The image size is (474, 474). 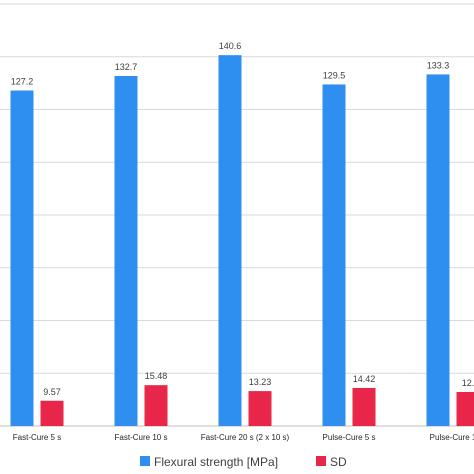 What do you see at coordinates (145, 461) in the screenshot?
I see `legend-swatch-flexural-strength` at bounding box center [145, 461].